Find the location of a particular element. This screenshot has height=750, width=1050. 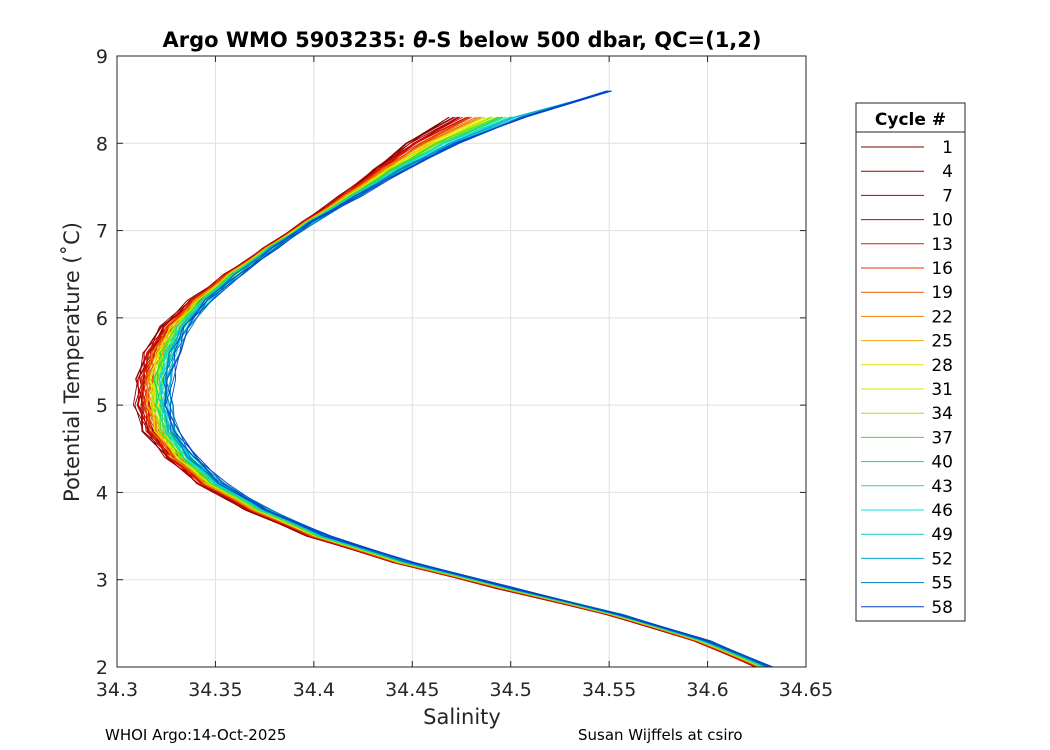

x-tick-label-6: 34.6 is located at coordinates (707, 690).